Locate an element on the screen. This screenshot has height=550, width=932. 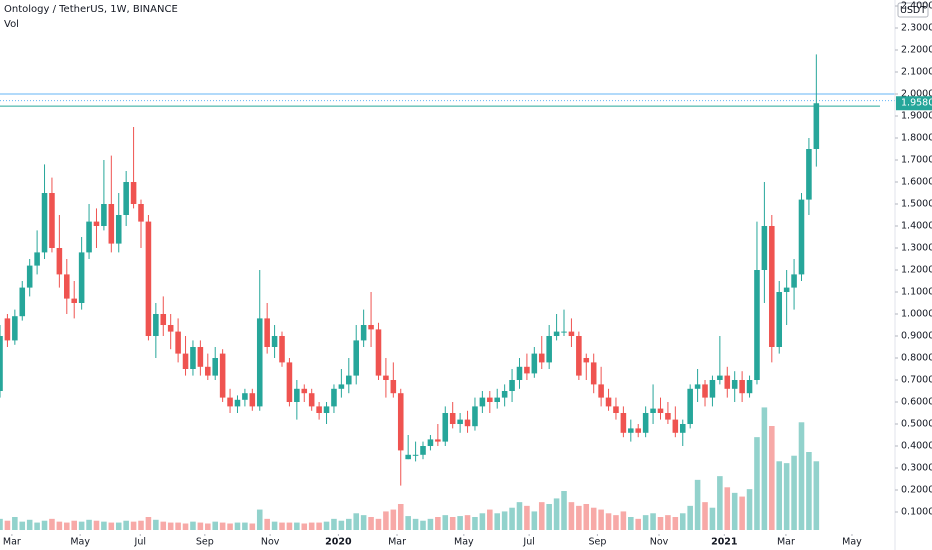
y-tick-label: 0.3000 is located at coordinates (916, 468).